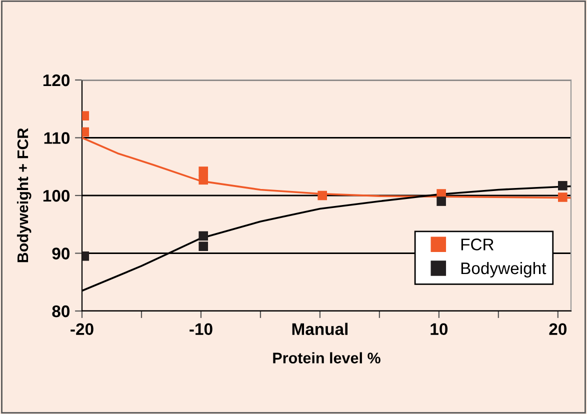 The width and height of the screenshot is (587, 414). What do you see at coordinates (24, 195) in the screenshot?
I see `y-axis-title: Bodyweight + FCR` at bounding box center [24, 195].